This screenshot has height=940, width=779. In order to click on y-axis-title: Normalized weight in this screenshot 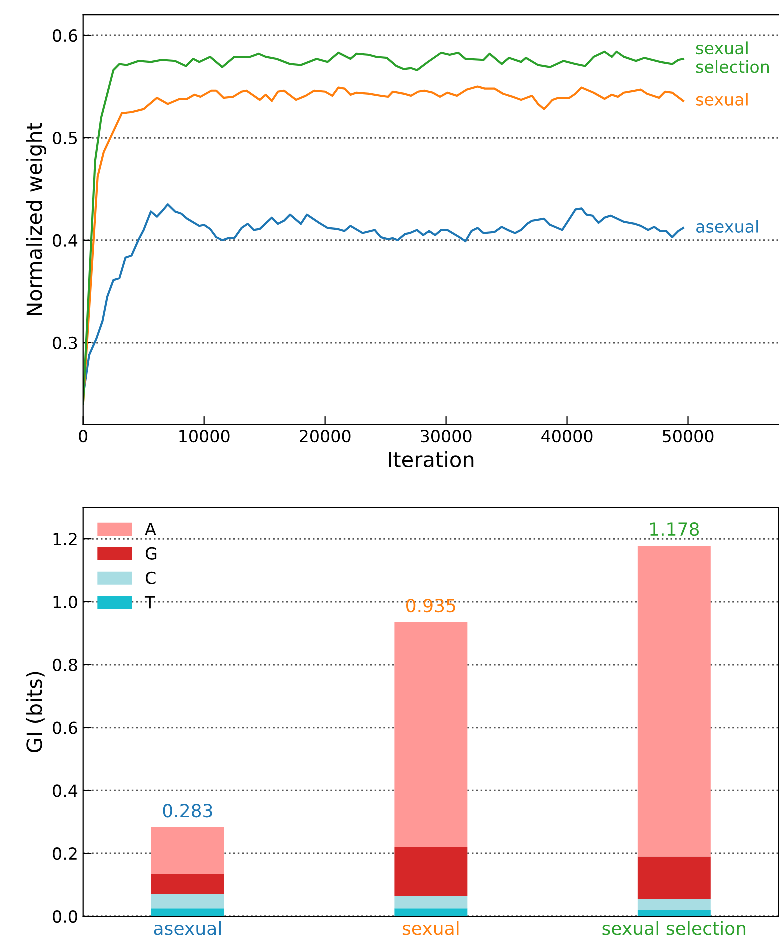, I will do `click(36, 219)`.